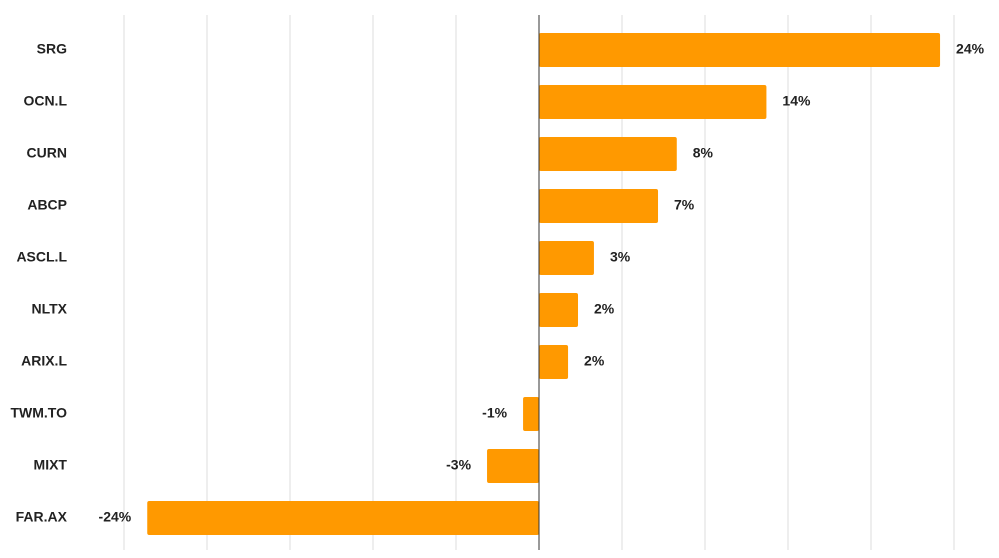  Describe the element at coordinates (458, 465) in the screenshot. I see `value-label: -3%` at that location.